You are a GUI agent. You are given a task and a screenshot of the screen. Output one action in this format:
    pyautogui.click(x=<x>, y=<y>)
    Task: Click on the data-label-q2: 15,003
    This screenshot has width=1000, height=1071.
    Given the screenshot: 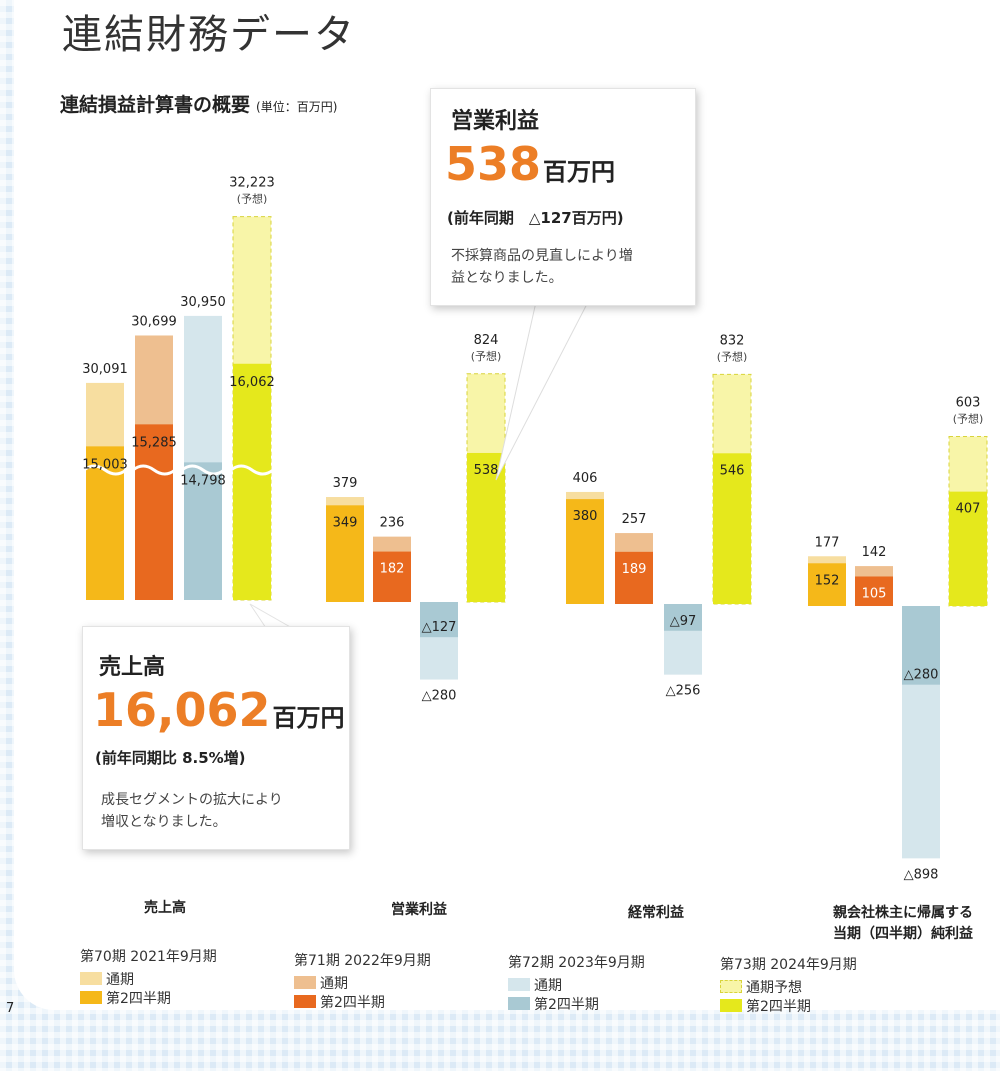 What is the action you would take?
    pyautogui.click(x=105, y=464)
    